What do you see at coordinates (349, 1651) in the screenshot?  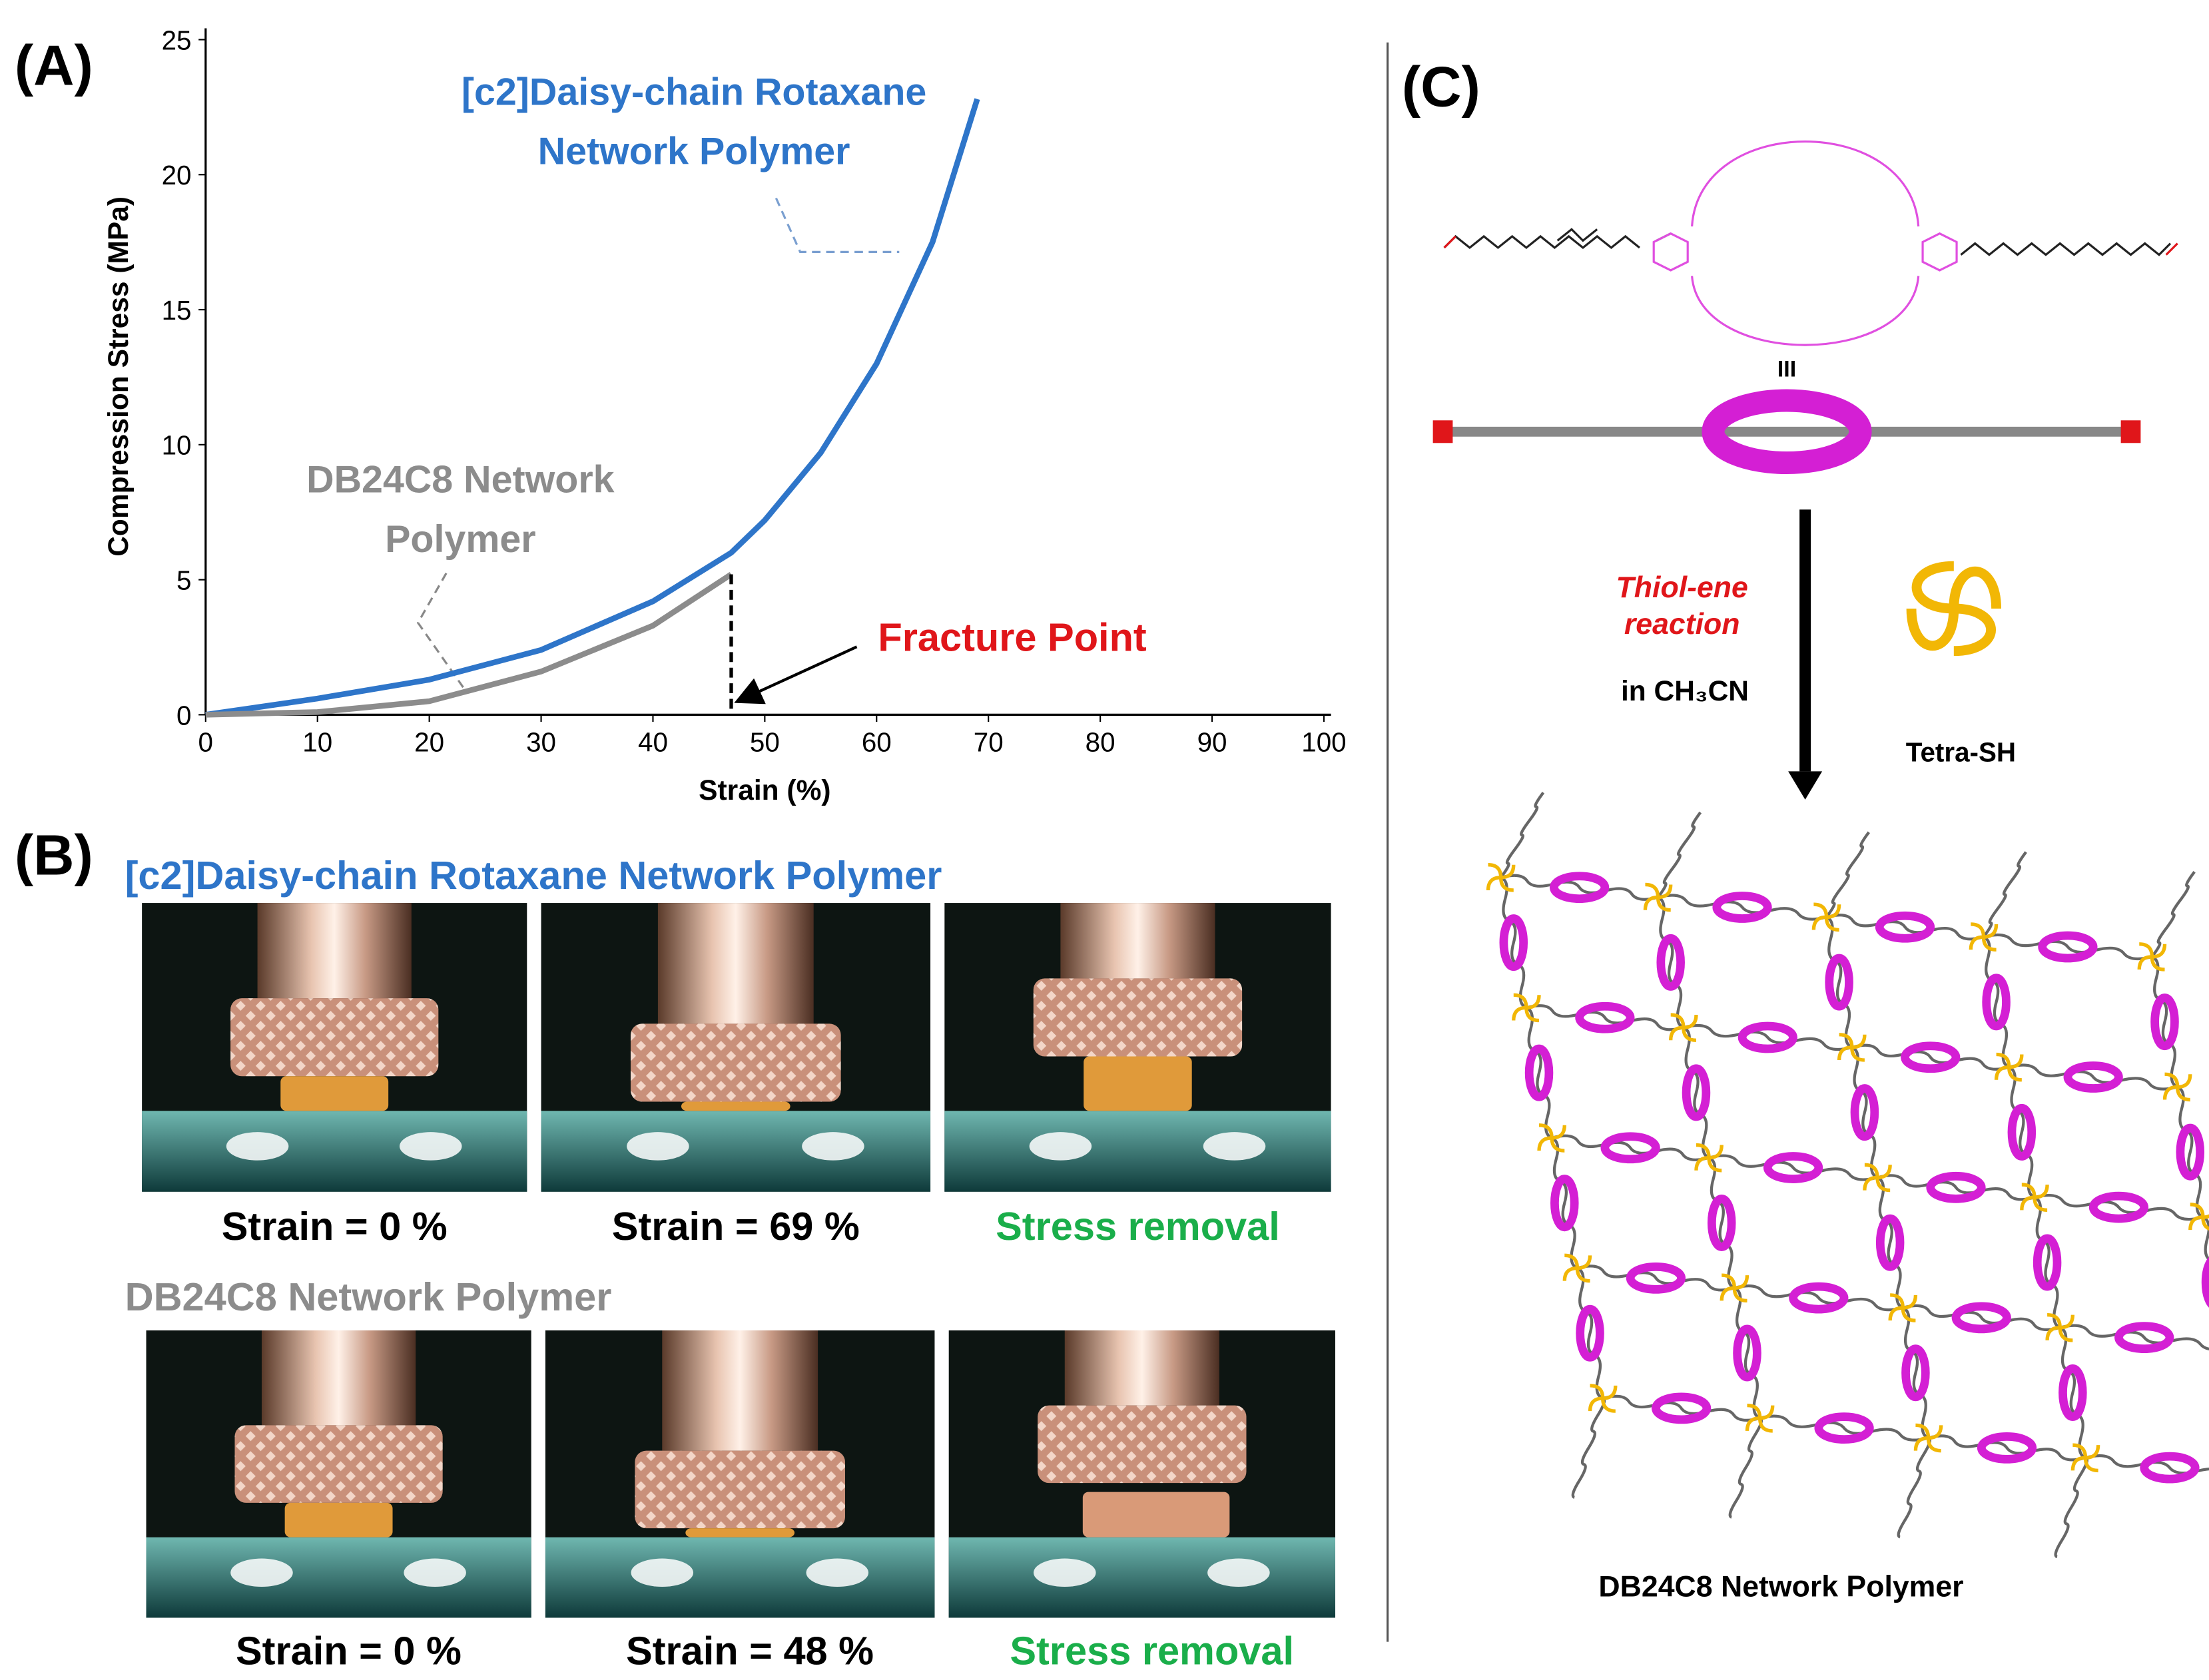 I see `caption: Strain = 0 %` at bounding box center [349, 1651].